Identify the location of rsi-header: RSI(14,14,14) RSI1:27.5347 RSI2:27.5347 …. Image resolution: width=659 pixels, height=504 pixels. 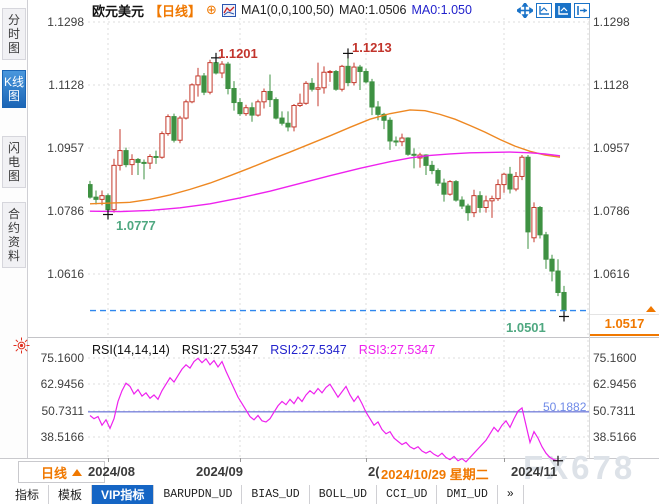
(263, 350).